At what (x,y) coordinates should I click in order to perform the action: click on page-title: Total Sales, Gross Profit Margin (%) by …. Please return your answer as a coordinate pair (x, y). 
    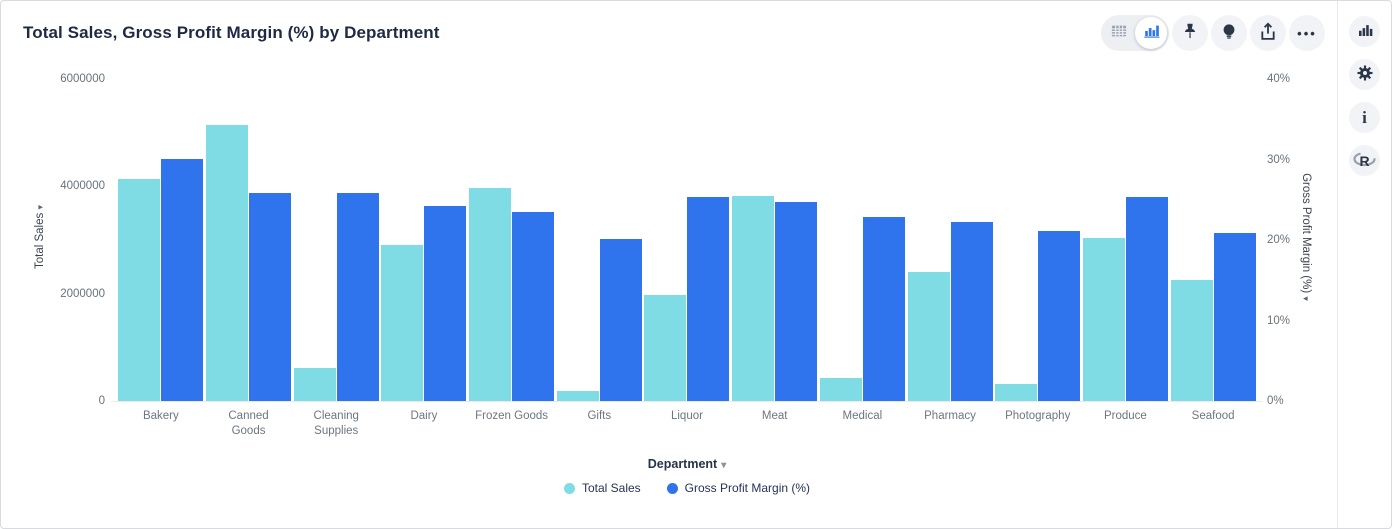
    Looking at the image, I should click on (231, 32).